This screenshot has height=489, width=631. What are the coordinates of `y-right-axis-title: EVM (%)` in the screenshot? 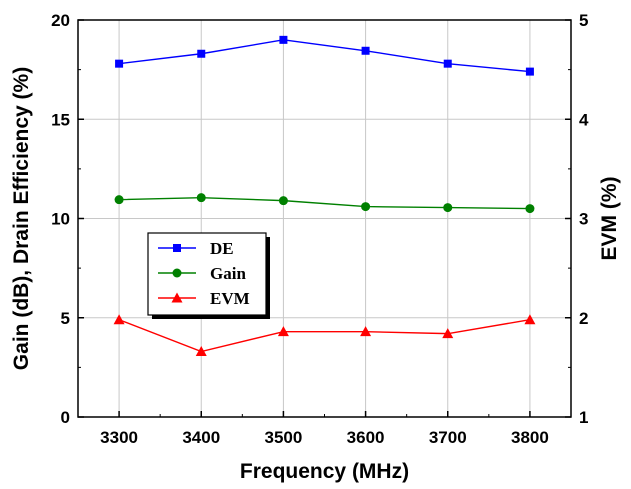 It's located at (609, 219).